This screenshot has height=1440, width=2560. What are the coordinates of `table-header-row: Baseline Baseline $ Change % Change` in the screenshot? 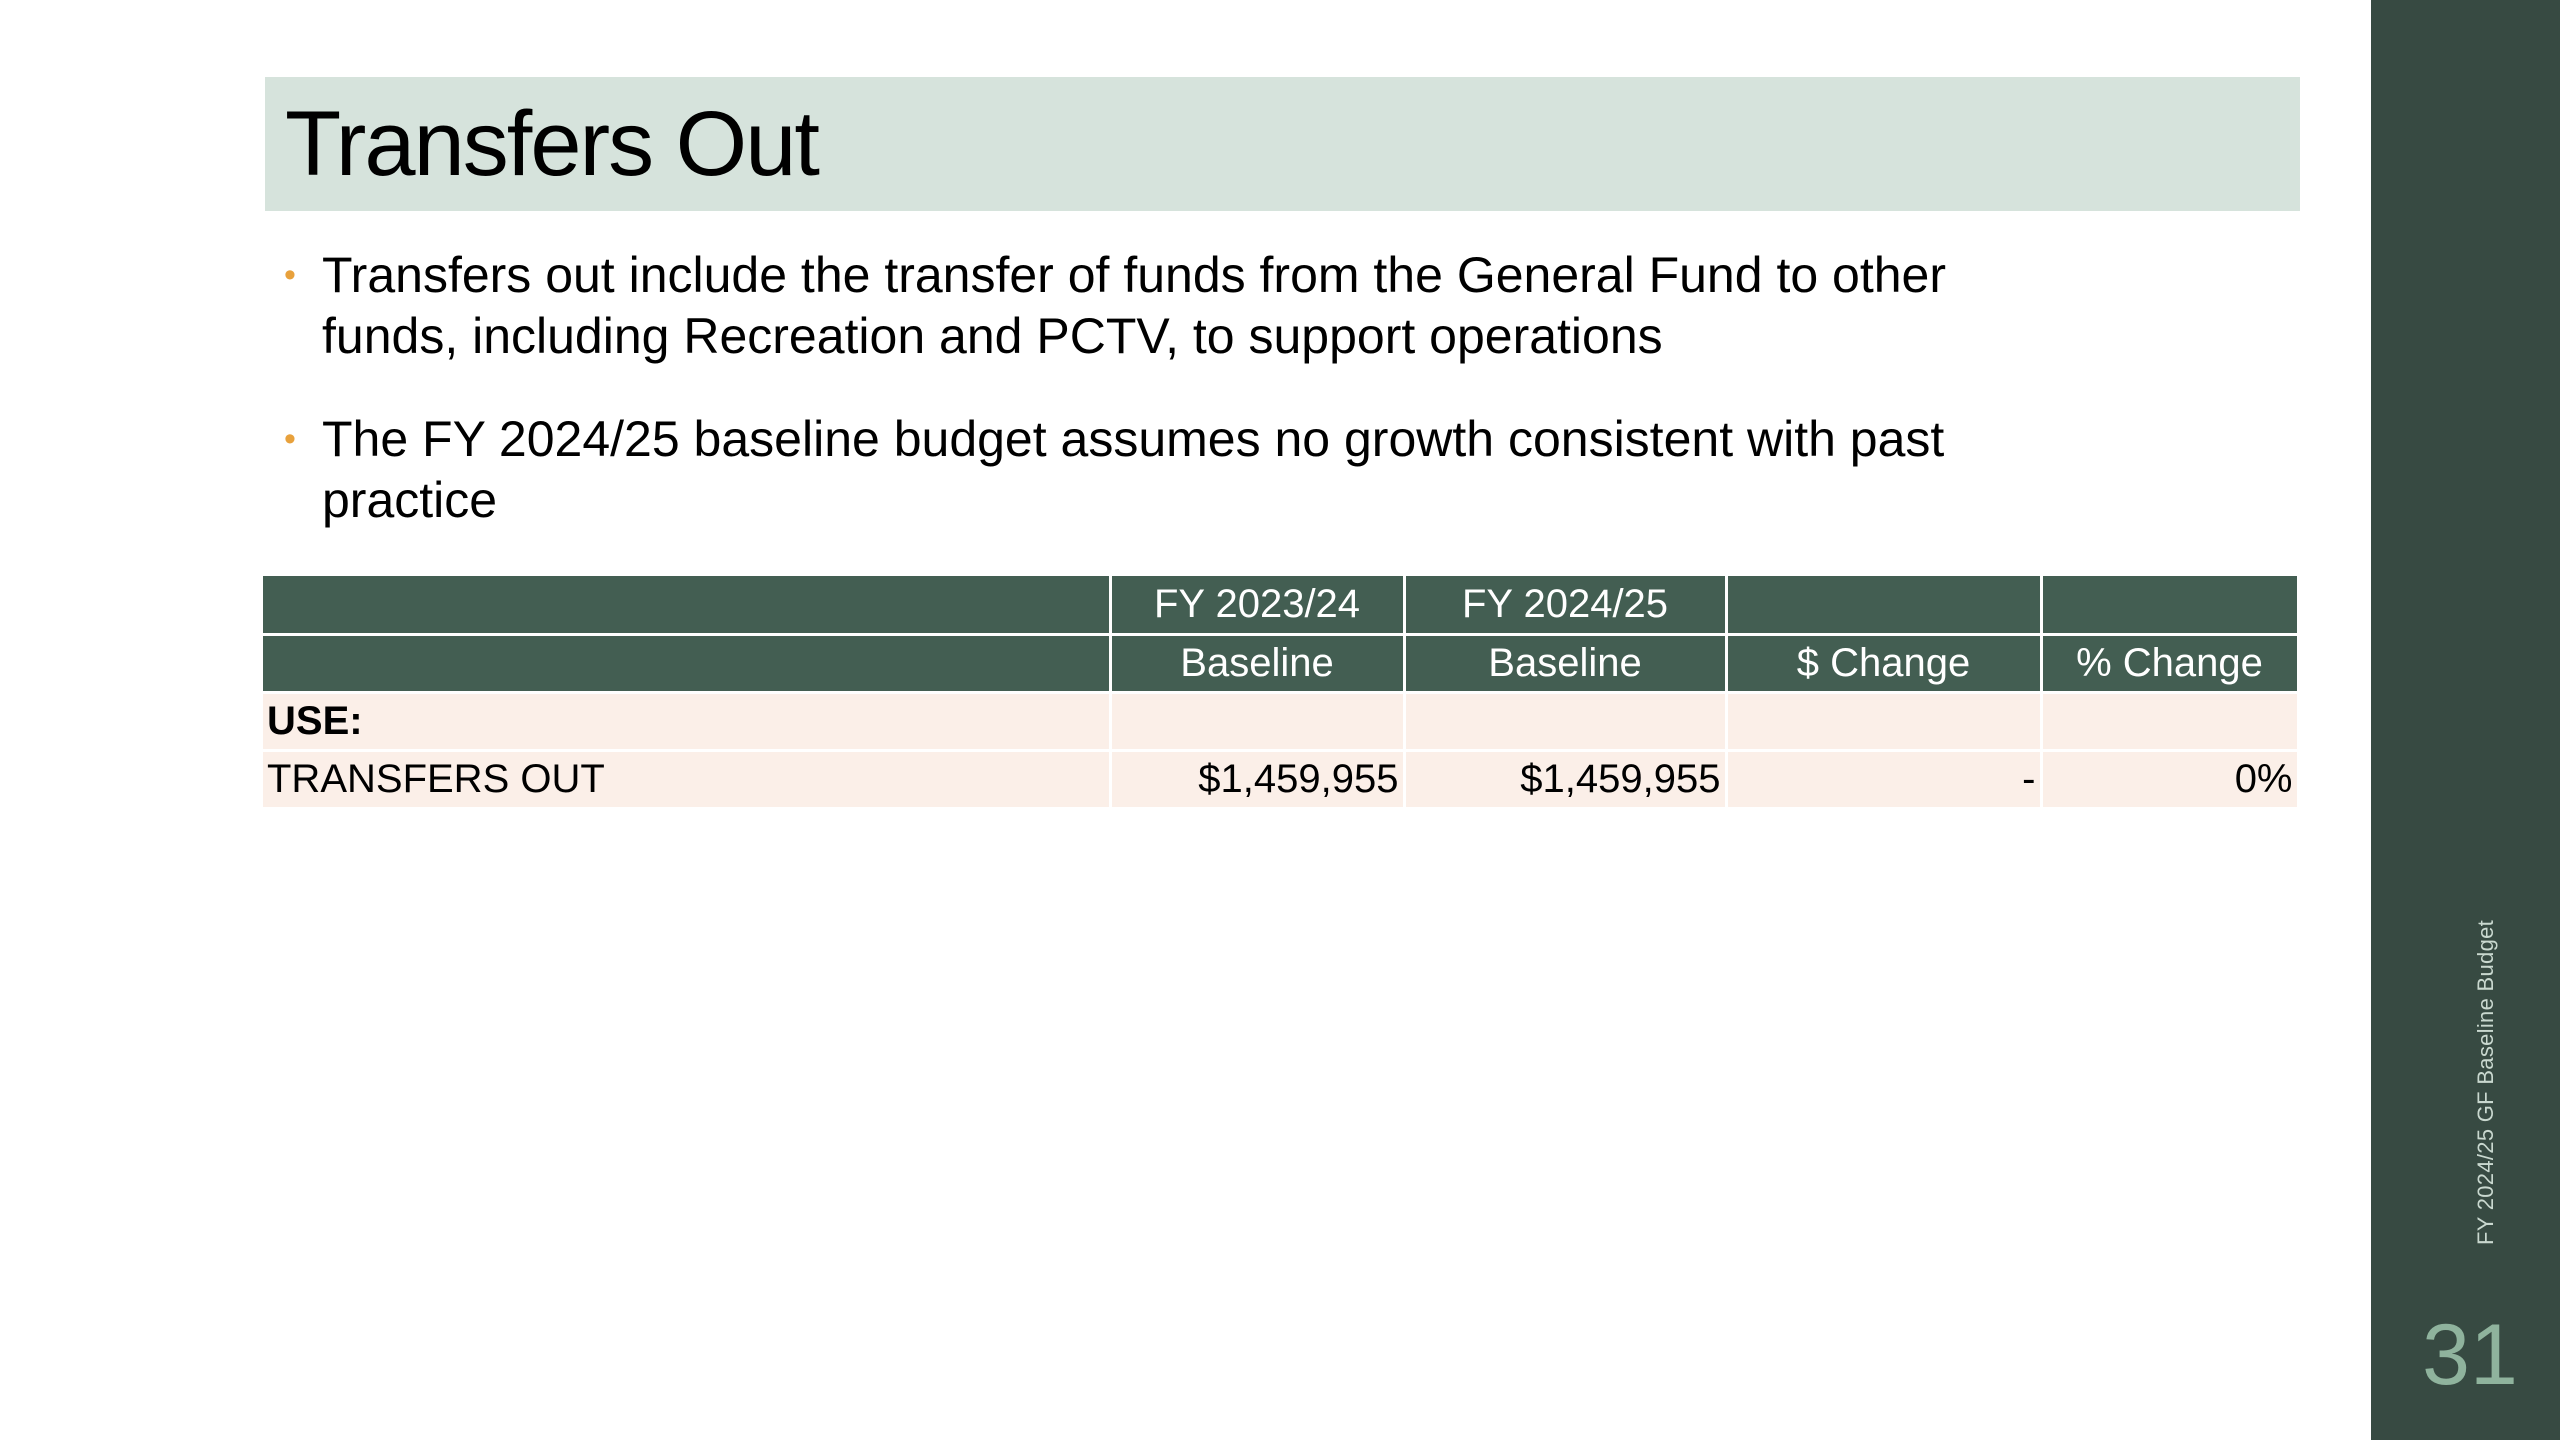 It's located at (1281, 664).